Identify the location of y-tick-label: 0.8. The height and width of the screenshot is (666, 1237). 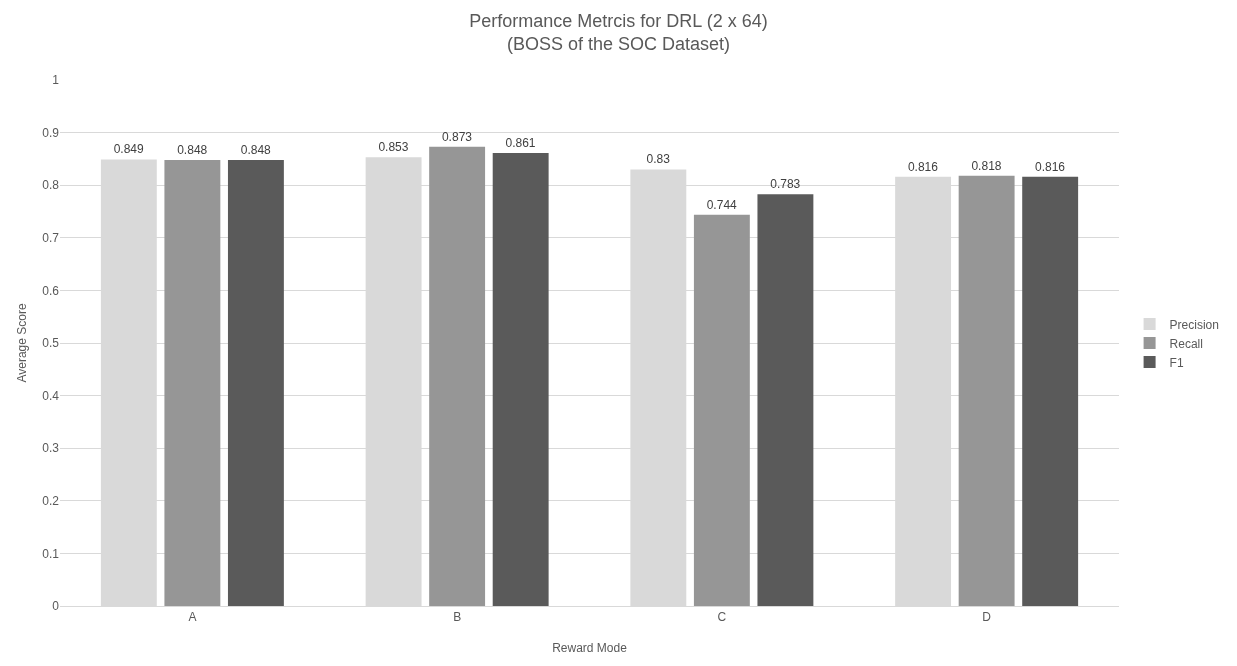
(51, 185).